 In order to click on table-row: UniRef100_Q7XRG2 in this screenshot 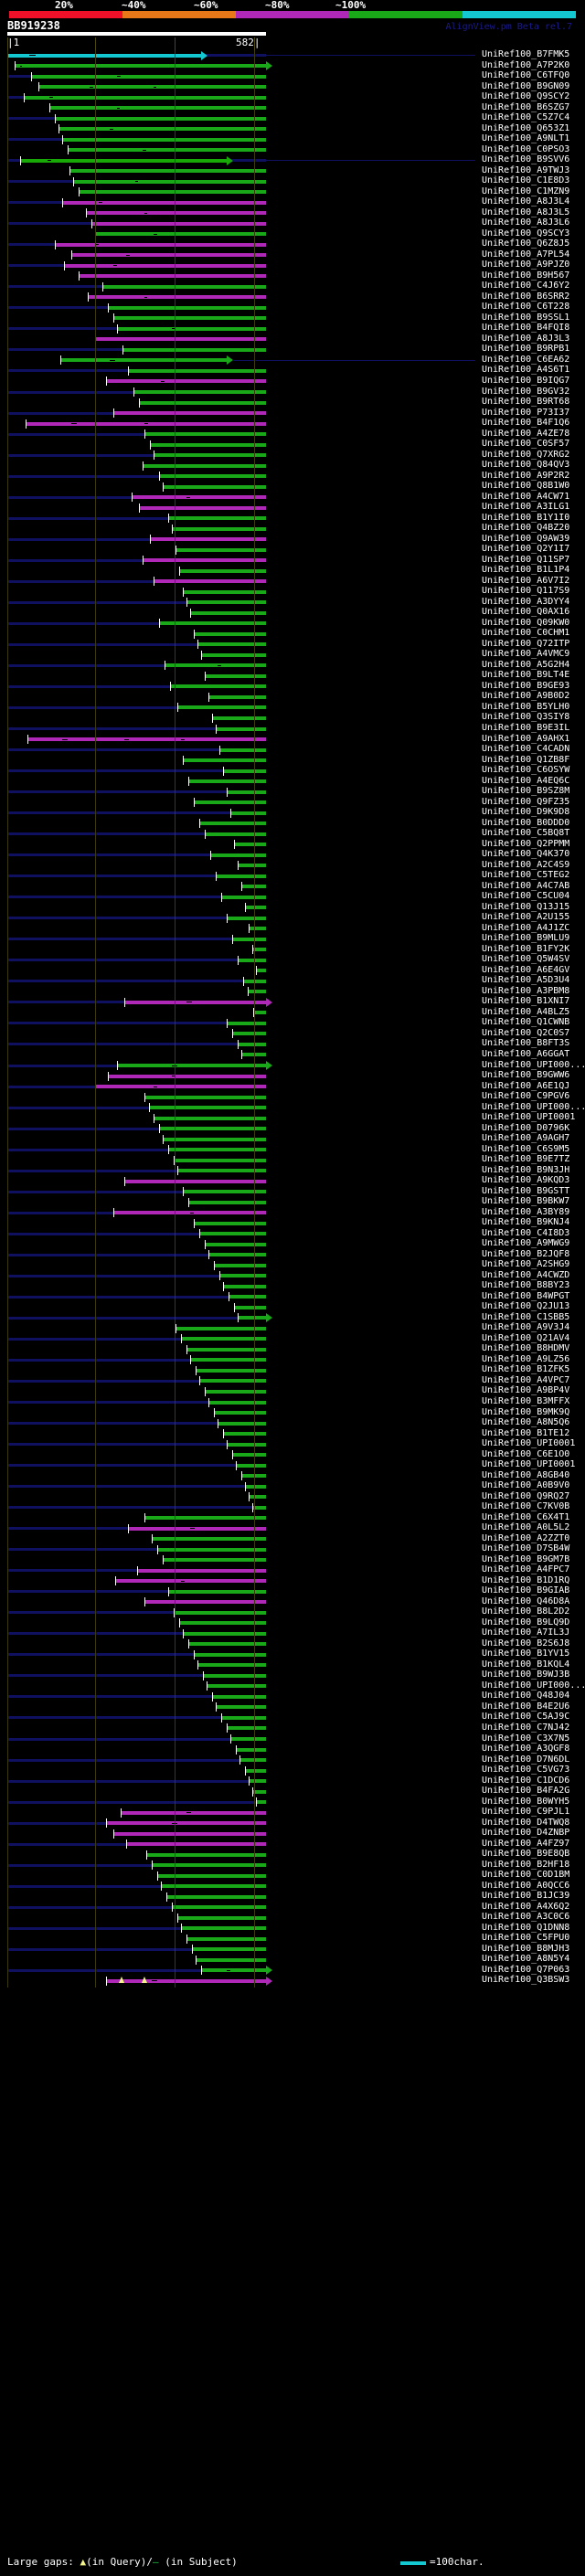, I will do `click(293, 455)`.